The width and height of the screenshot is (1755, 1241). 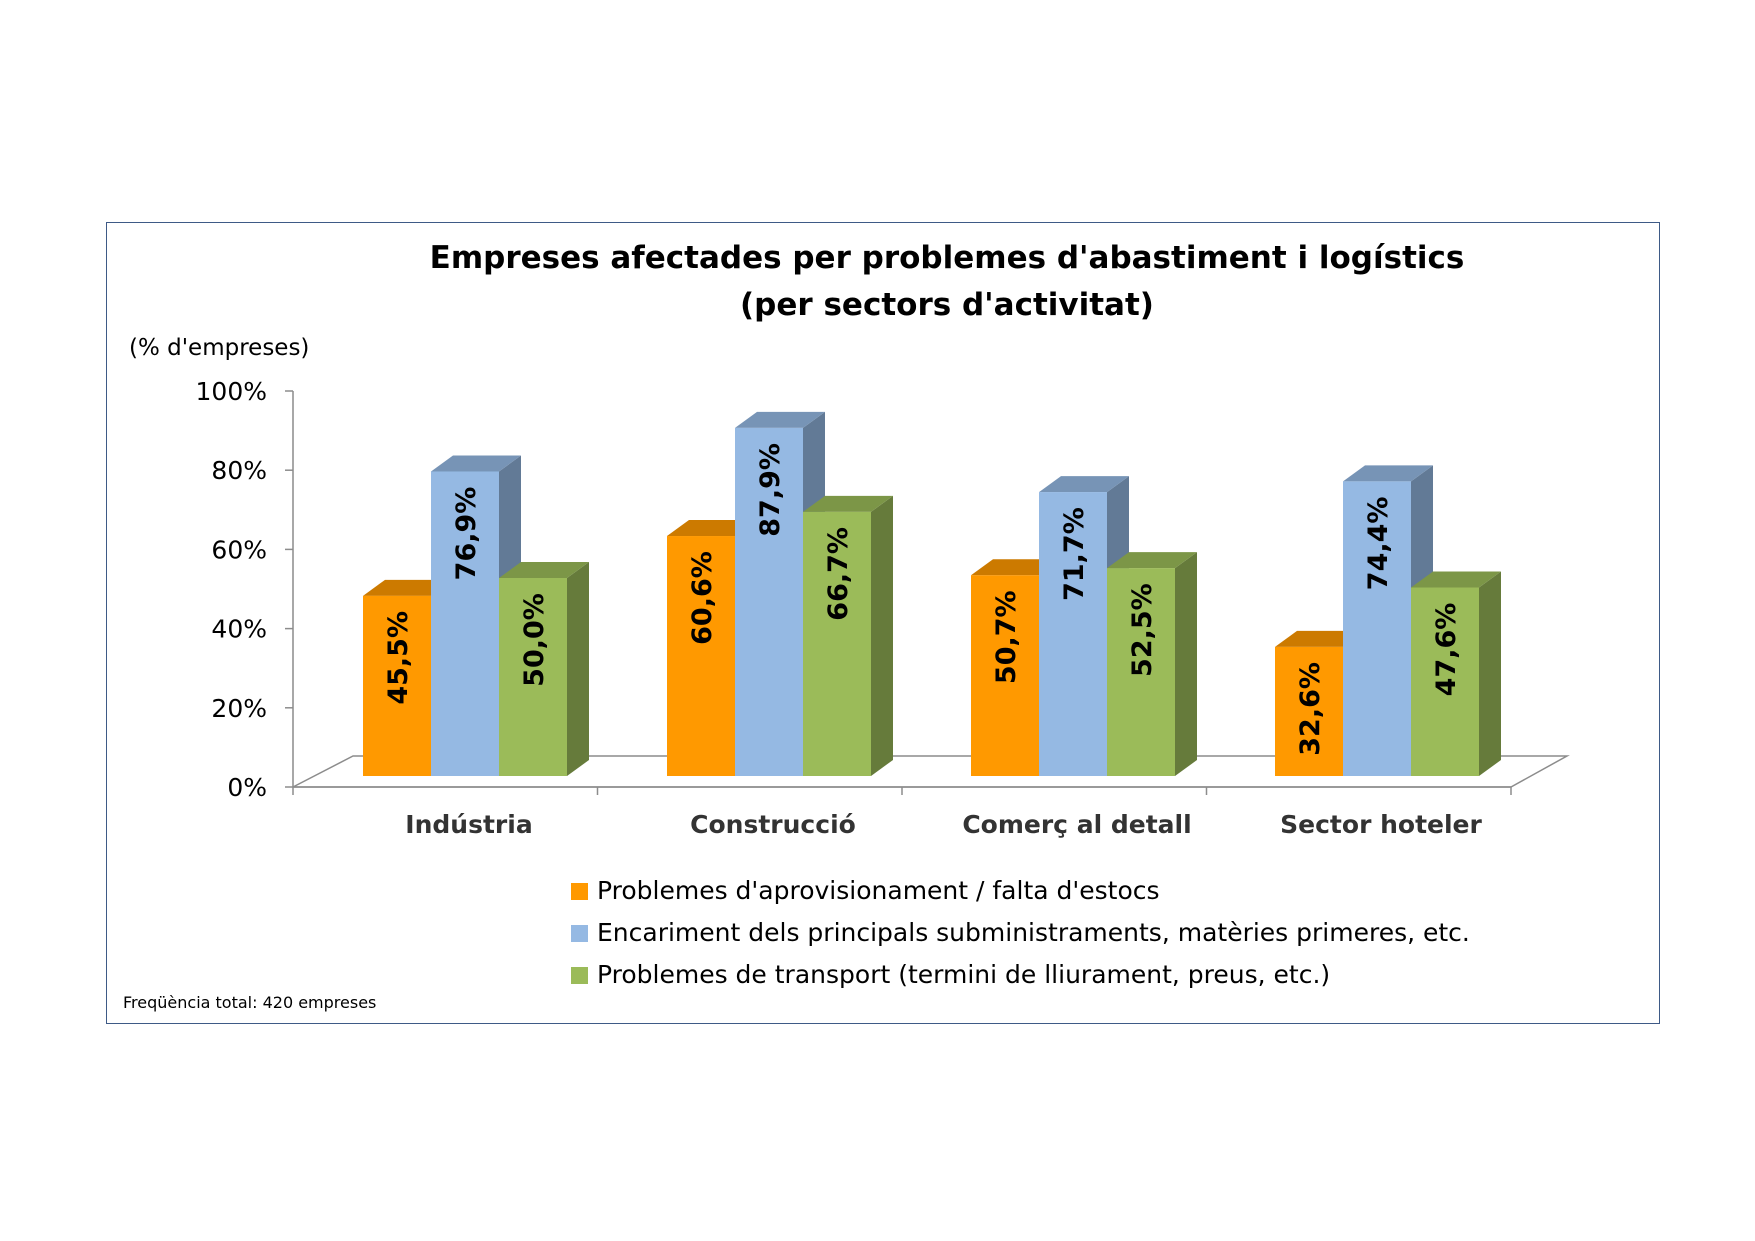 I want to click on category-label: Comerç al detall, so click(x=1076, y=824).